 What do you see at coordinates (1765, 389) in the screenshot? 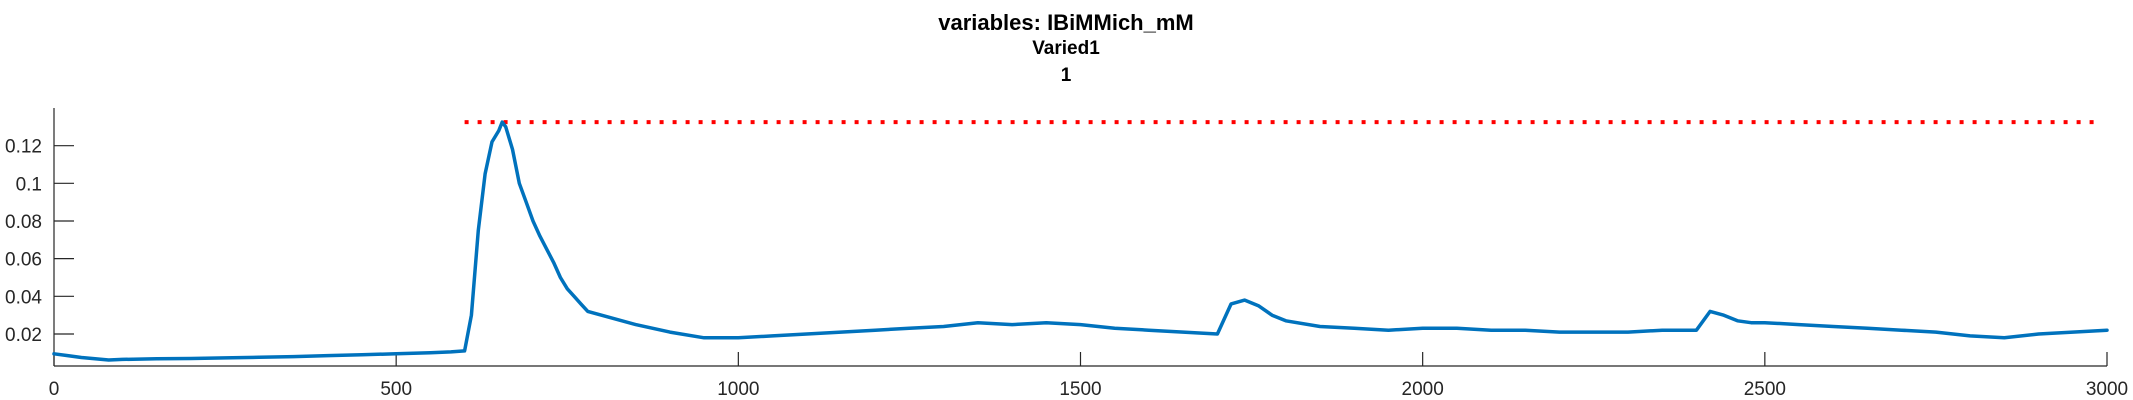
I see `x-tick-label: 2500` at bounding box center [1765, 389].